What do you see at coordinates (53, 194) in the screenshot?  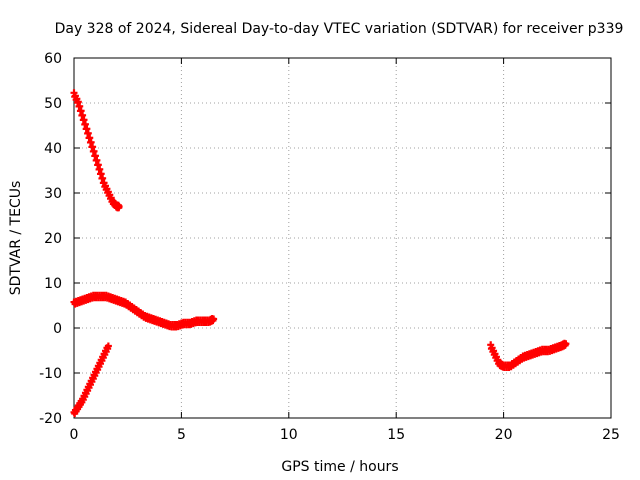 I see `y-tick-label: 30` at bounding box center [53, 194].